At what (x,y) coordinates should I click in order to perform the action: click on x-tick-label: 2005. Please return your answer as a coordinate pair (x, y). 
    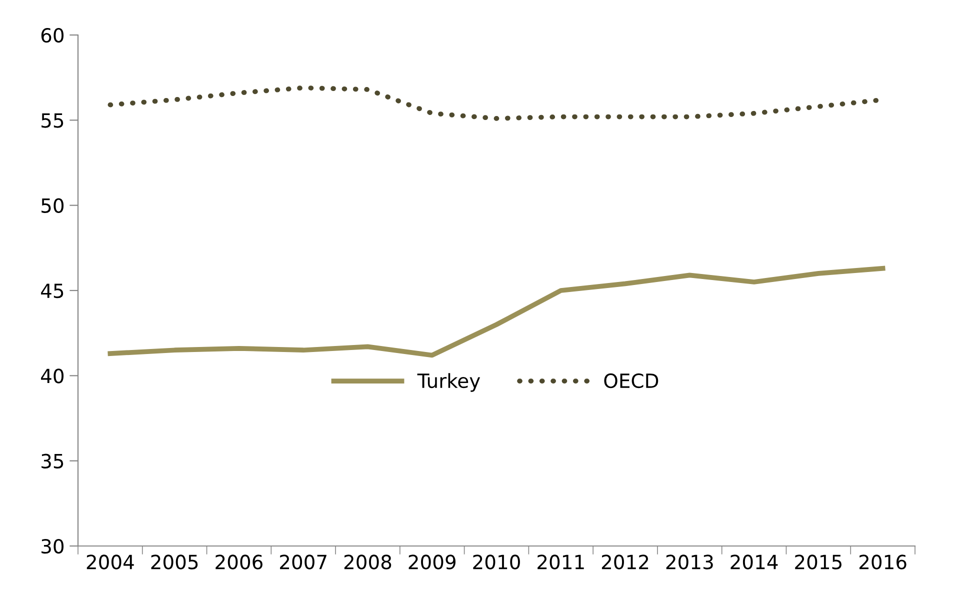
    Looking at the image, I should click on (174, 562).